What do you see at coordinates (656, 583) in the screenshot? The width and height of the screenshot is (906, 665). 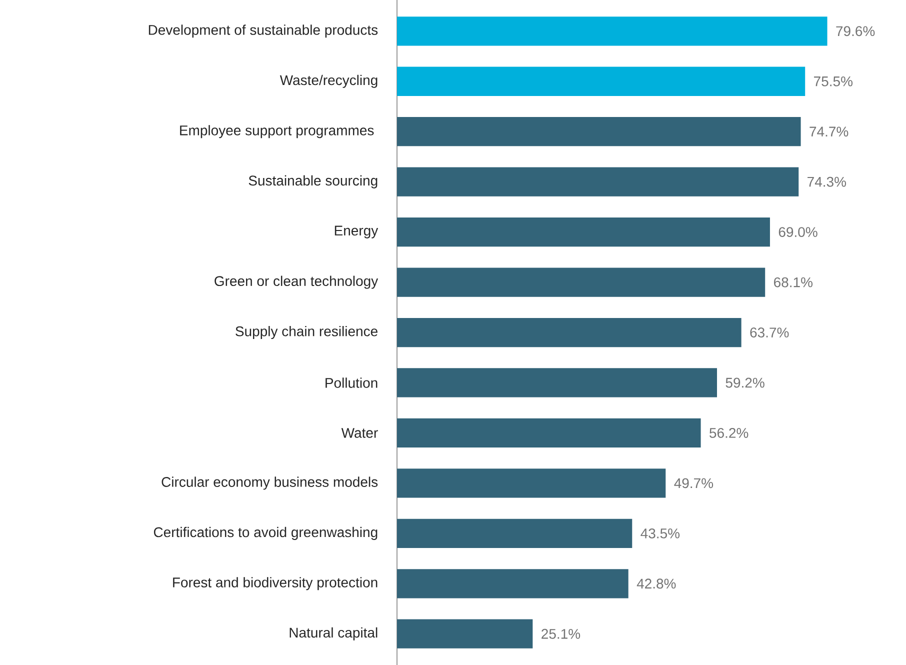 I see `data-label: 42.8%` at bounding box center [656, 583].